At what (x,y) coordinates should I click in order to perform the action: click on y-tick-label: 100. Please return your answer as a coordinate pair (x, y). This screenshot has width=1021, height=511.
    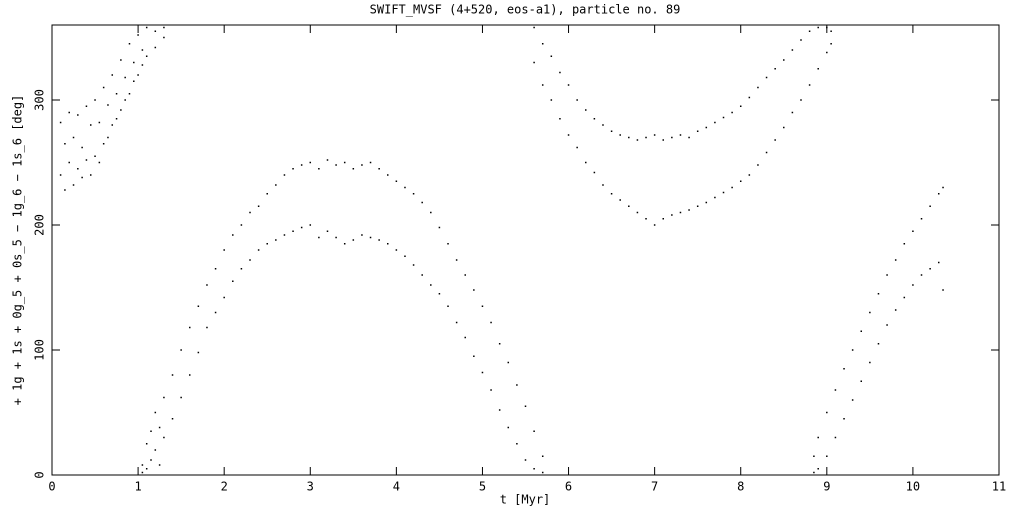
    Looking at the image, I should click on (40, 350).